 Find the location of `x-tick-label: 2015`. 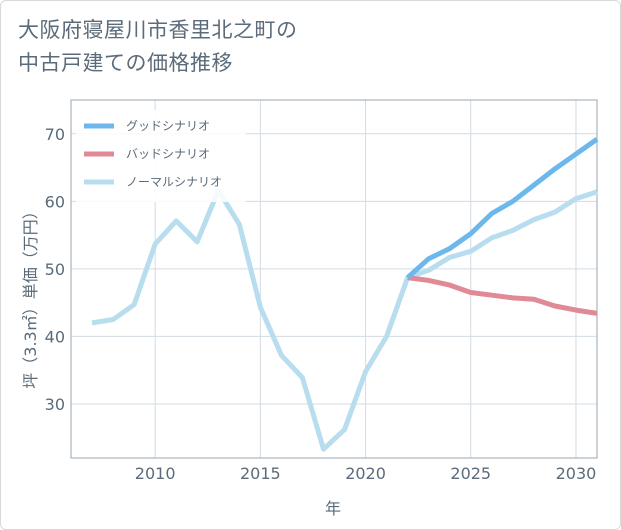

x-tick-label: 2015 is located at coordinates (260, 473).